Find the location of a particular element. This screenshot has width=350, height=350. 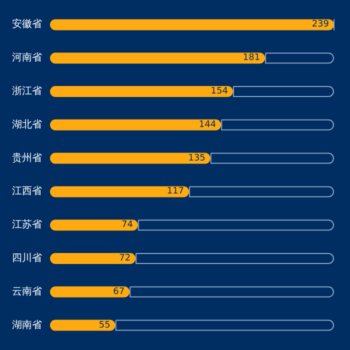

data-label: 117 is located at coordinates (175, 191).